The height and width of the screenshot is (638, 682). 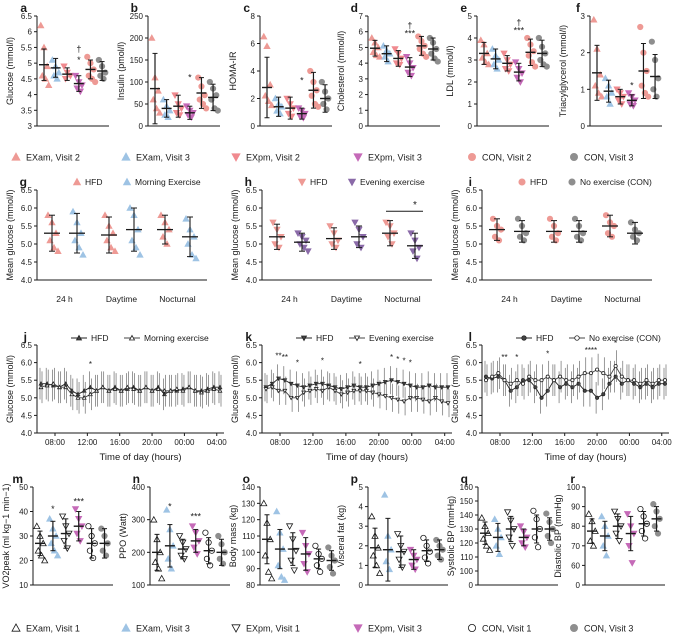 What do you see at coordinates (280, 442) in the screenshot?
I see `x-tick-label: 08:00` at bounding box center [280, 442].